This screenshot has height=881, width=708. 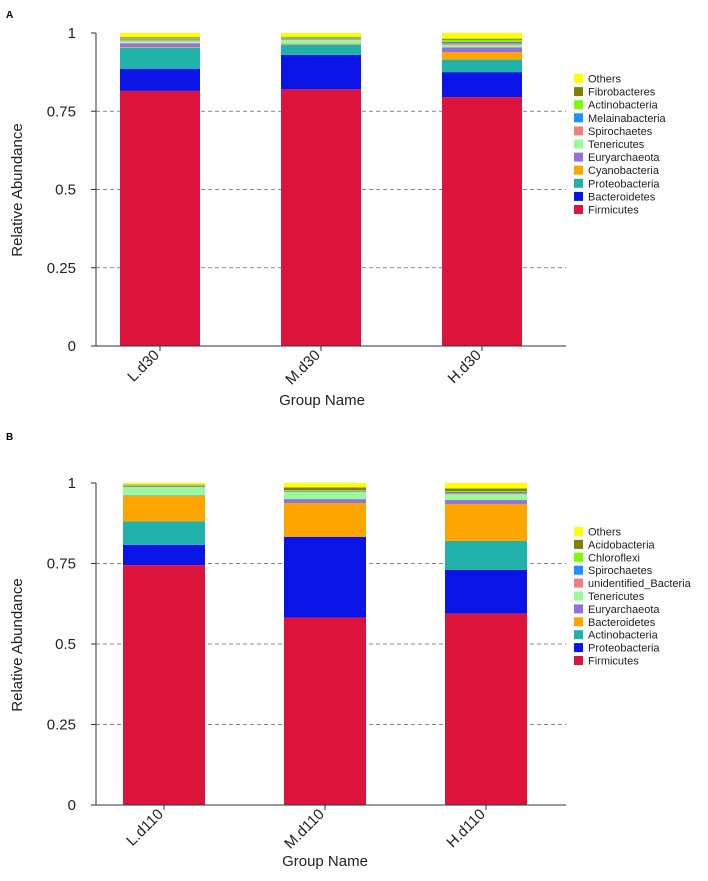 What do you see at coordinates (613, 211) in the screenshot?
I see `legend-label: Firmicutes` at bounding box center [613, 211].